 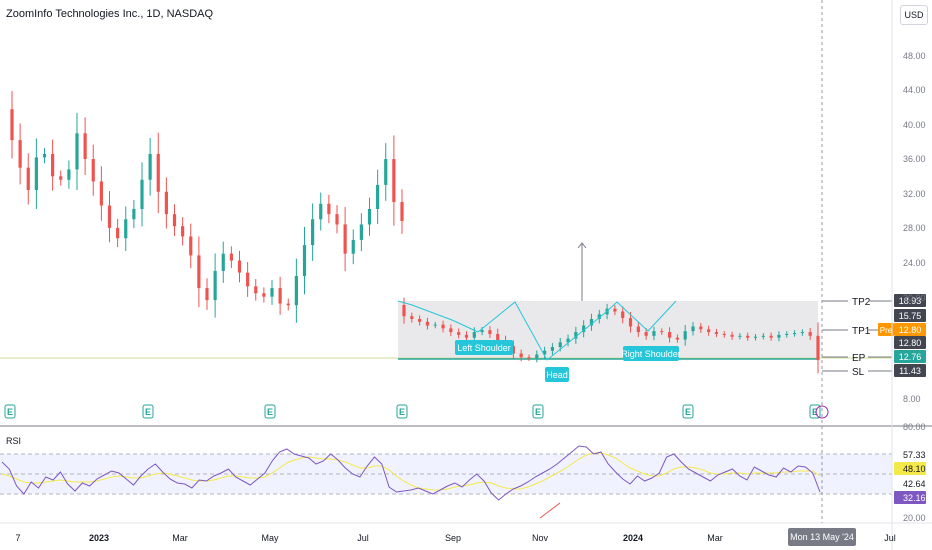 What do you see at coordinates (411, 471) in the screenshot?
I see `rsi-ma-line` at bounding box center [411, 471].